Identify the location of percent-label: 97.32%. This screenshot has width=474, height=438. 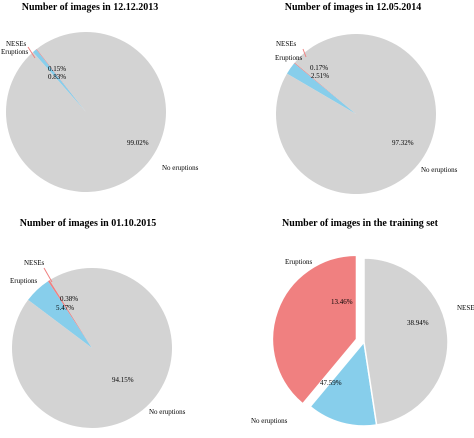
(403, 143).